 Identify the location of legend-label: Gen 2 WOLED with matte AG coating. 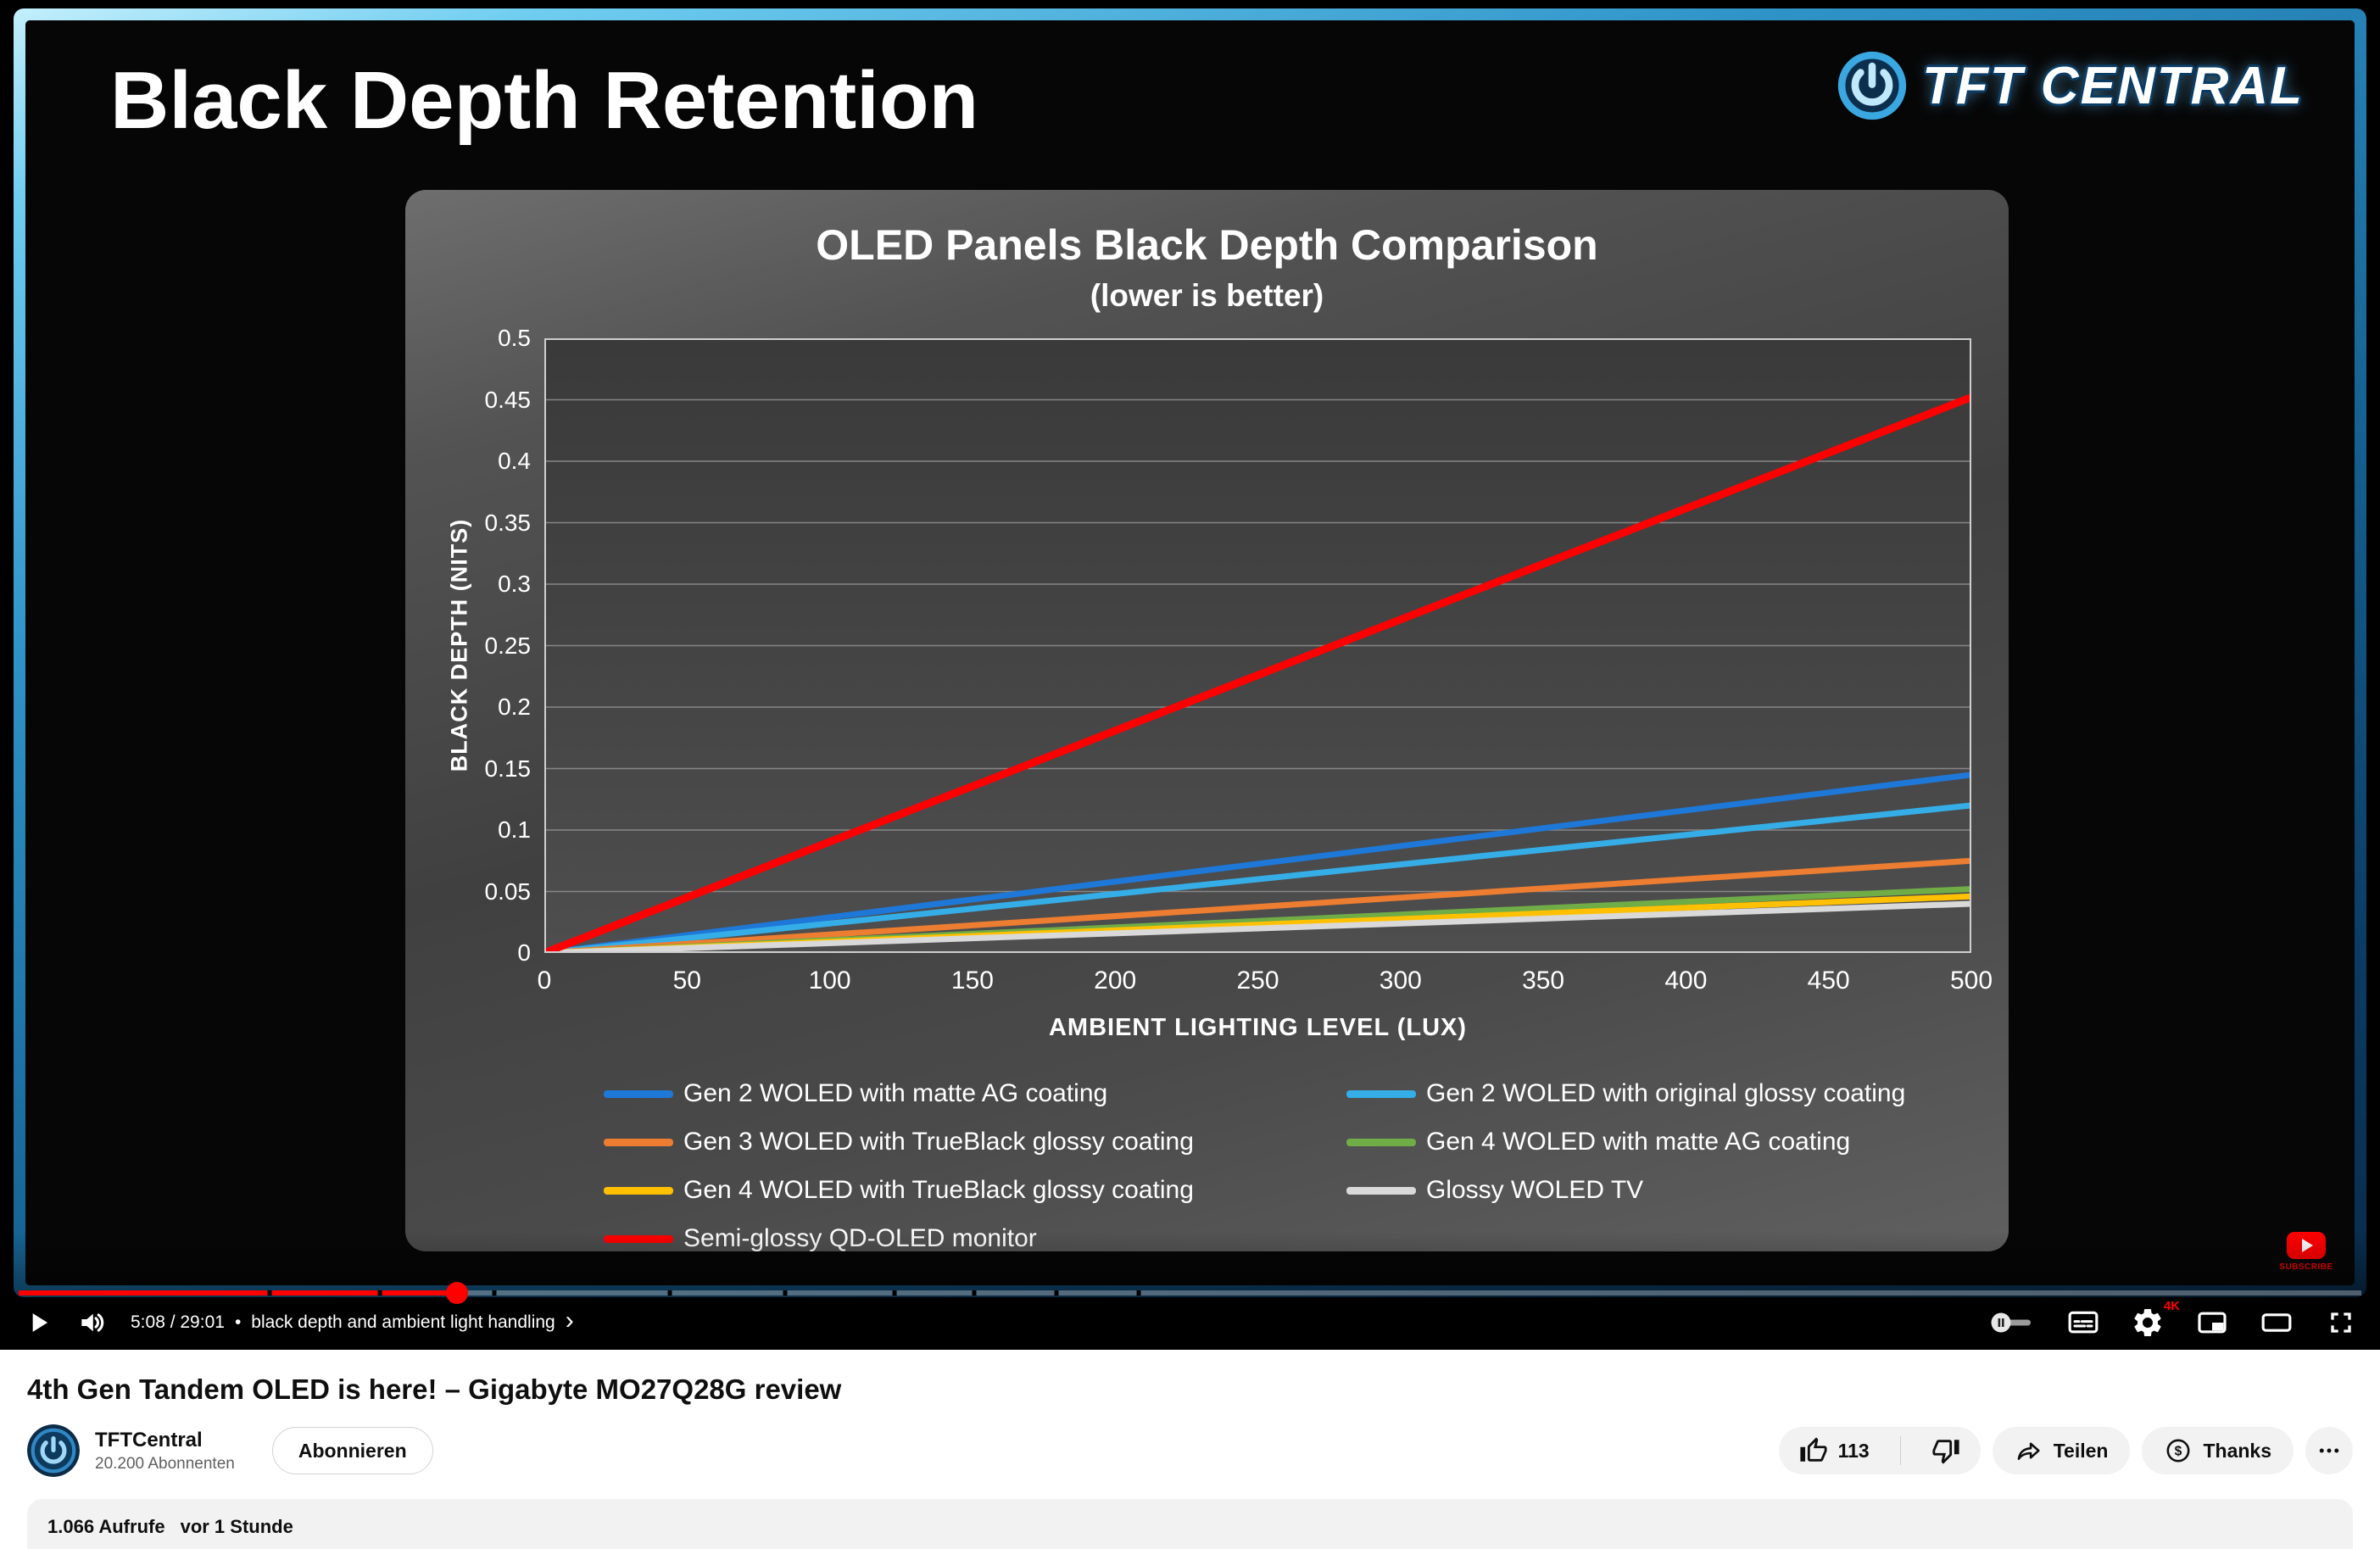
(895, 1093).